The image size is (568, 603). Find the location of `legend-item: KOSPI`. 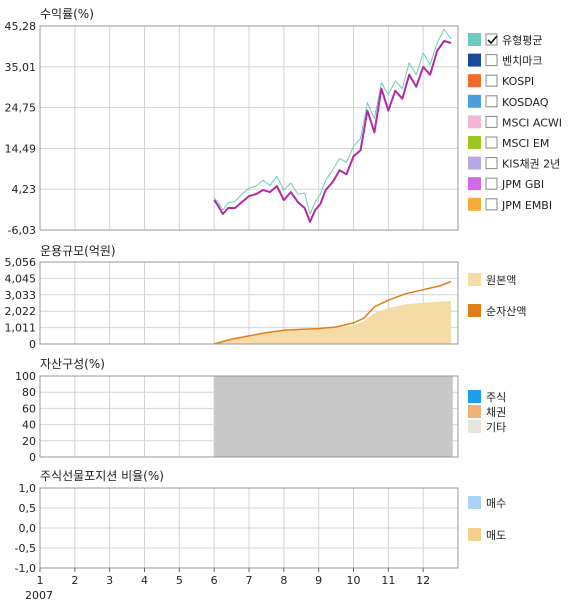

legend-item: KOSPI is located at coordinates (501, 81).